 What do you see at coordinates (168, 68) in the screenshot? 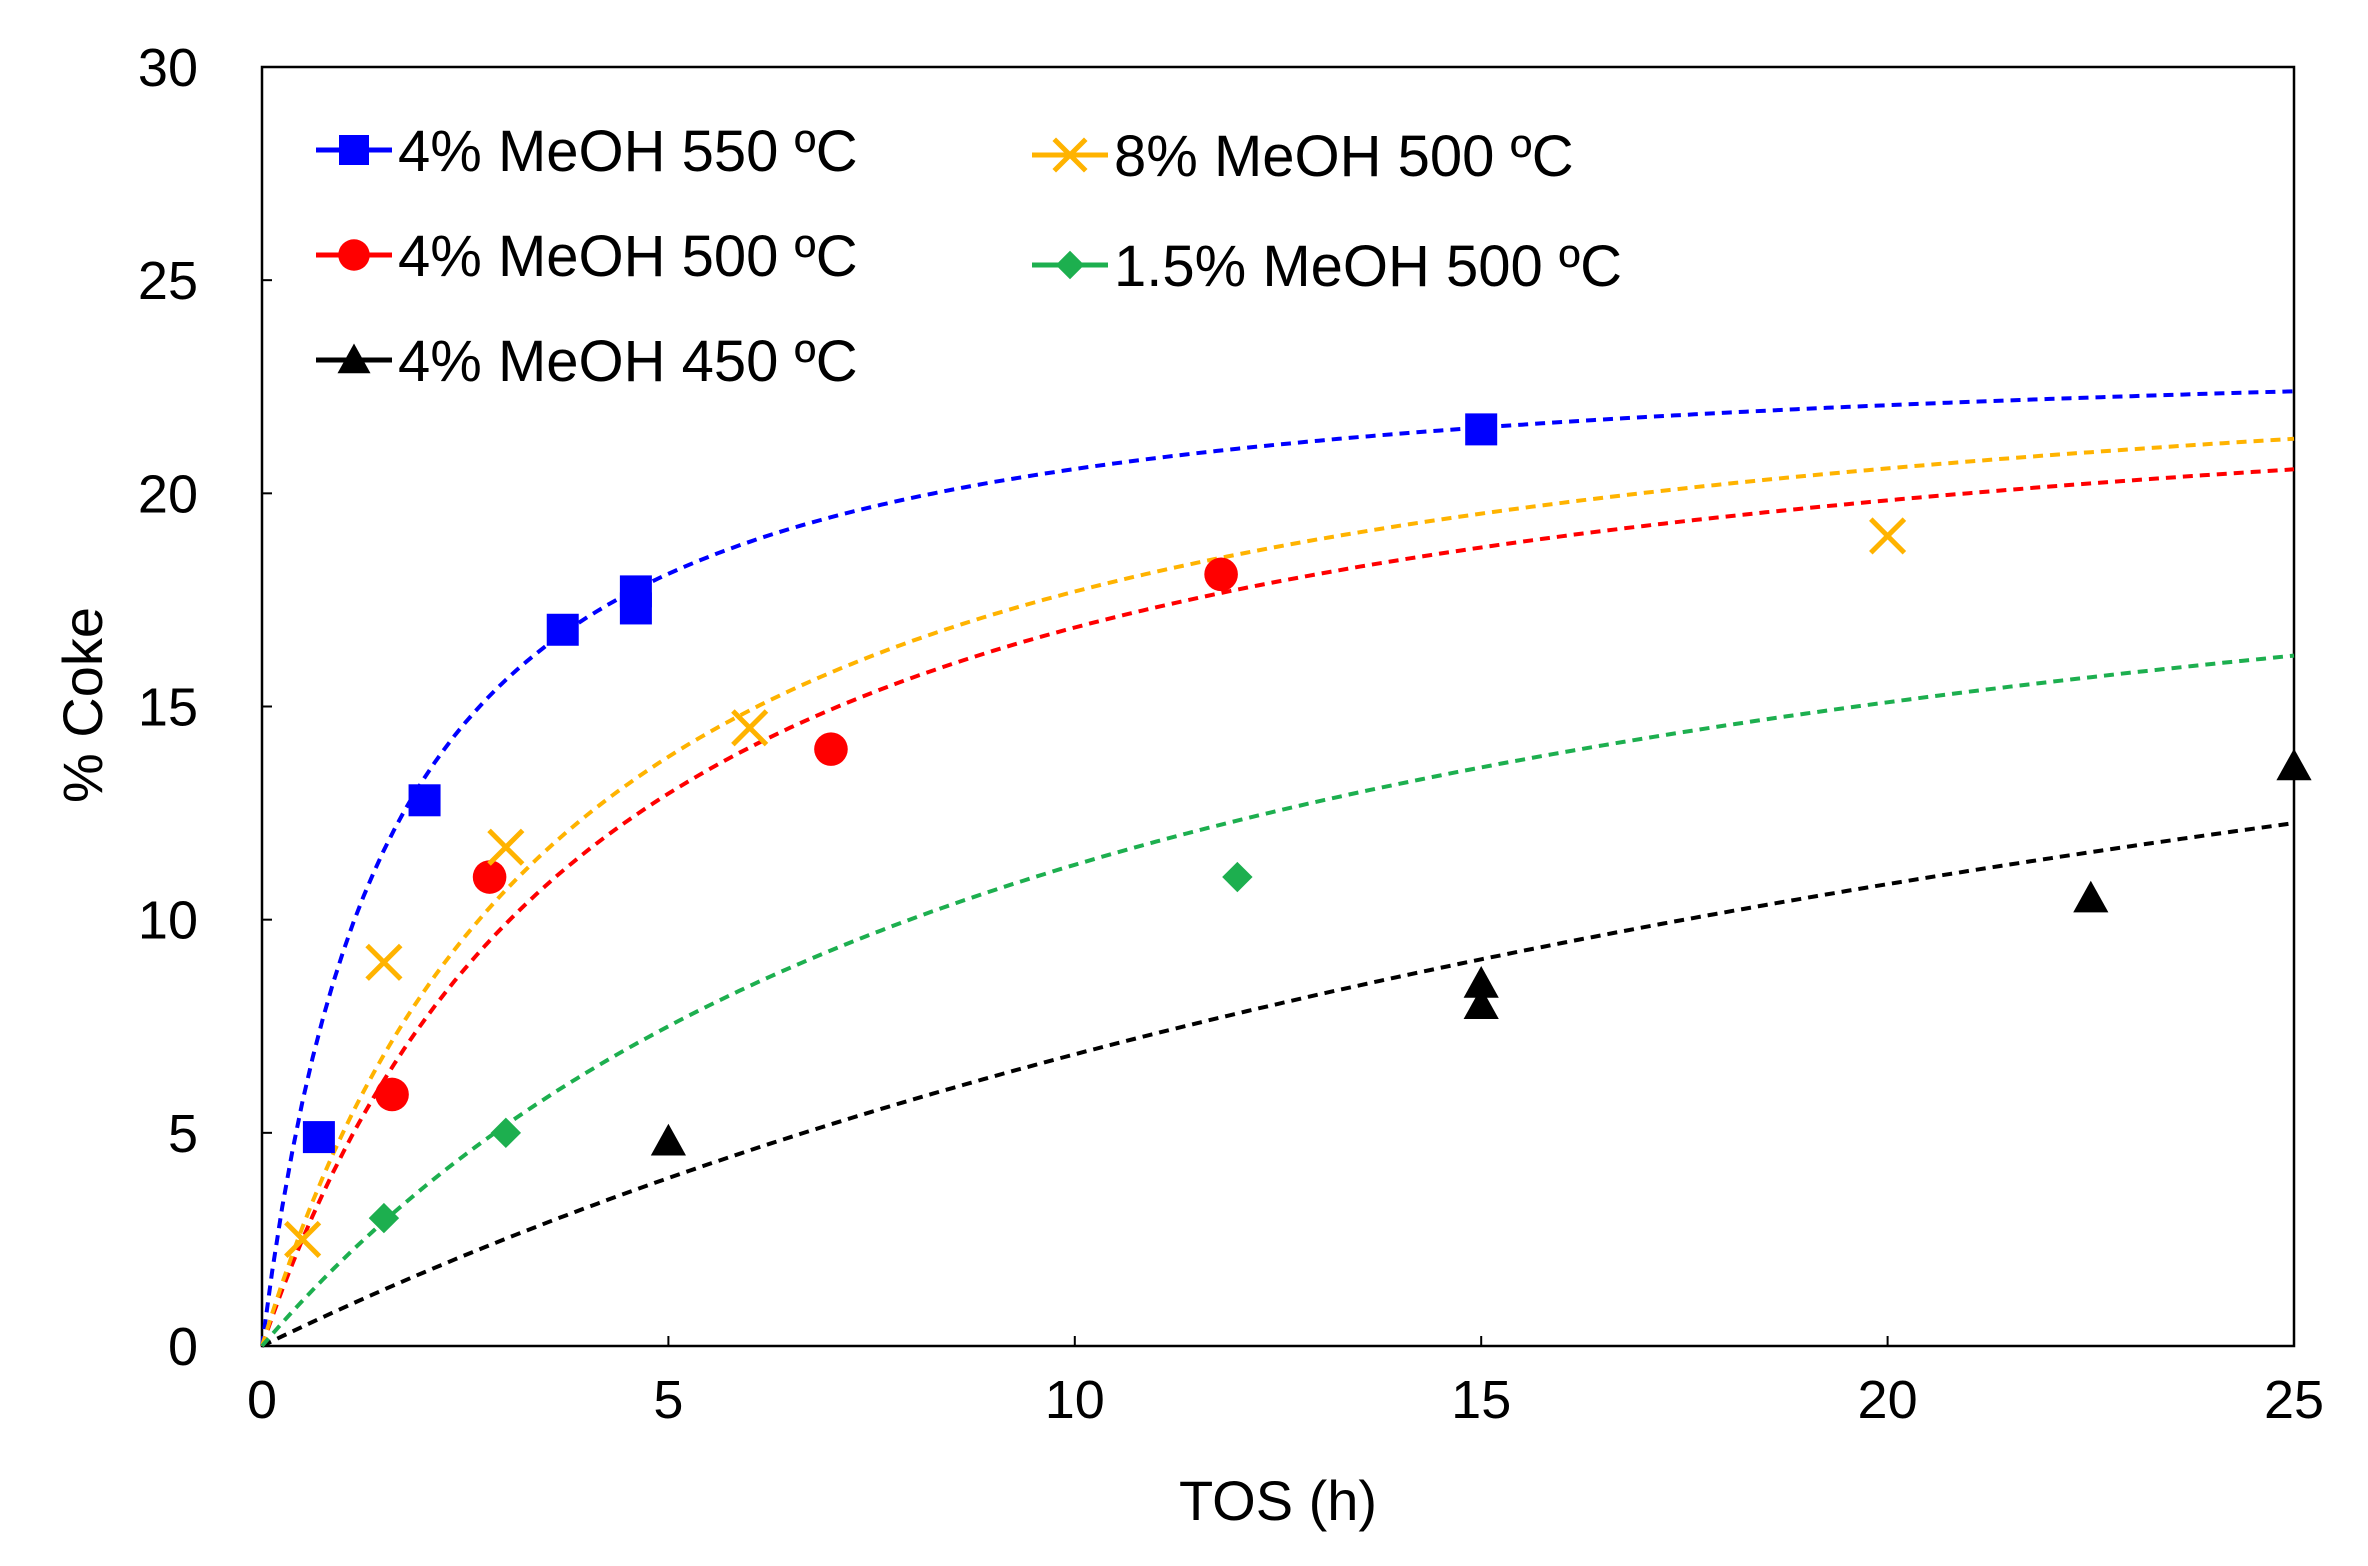
I see `y-tick-label: 30` at bounding box center [168, 68].